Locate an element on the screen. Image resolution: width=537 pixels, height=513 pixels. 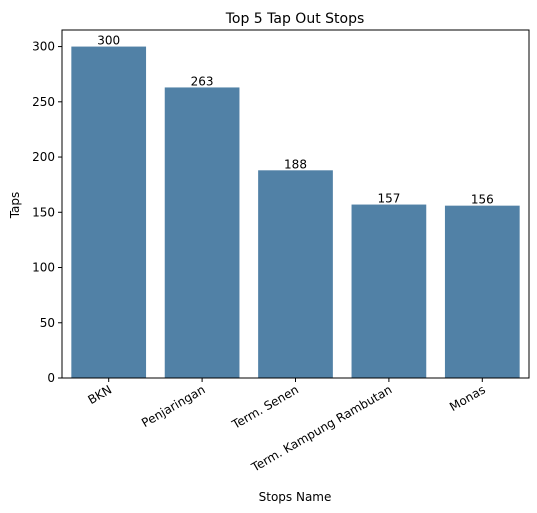
bar-value-label: 300 is located at coordinates (108, 41).